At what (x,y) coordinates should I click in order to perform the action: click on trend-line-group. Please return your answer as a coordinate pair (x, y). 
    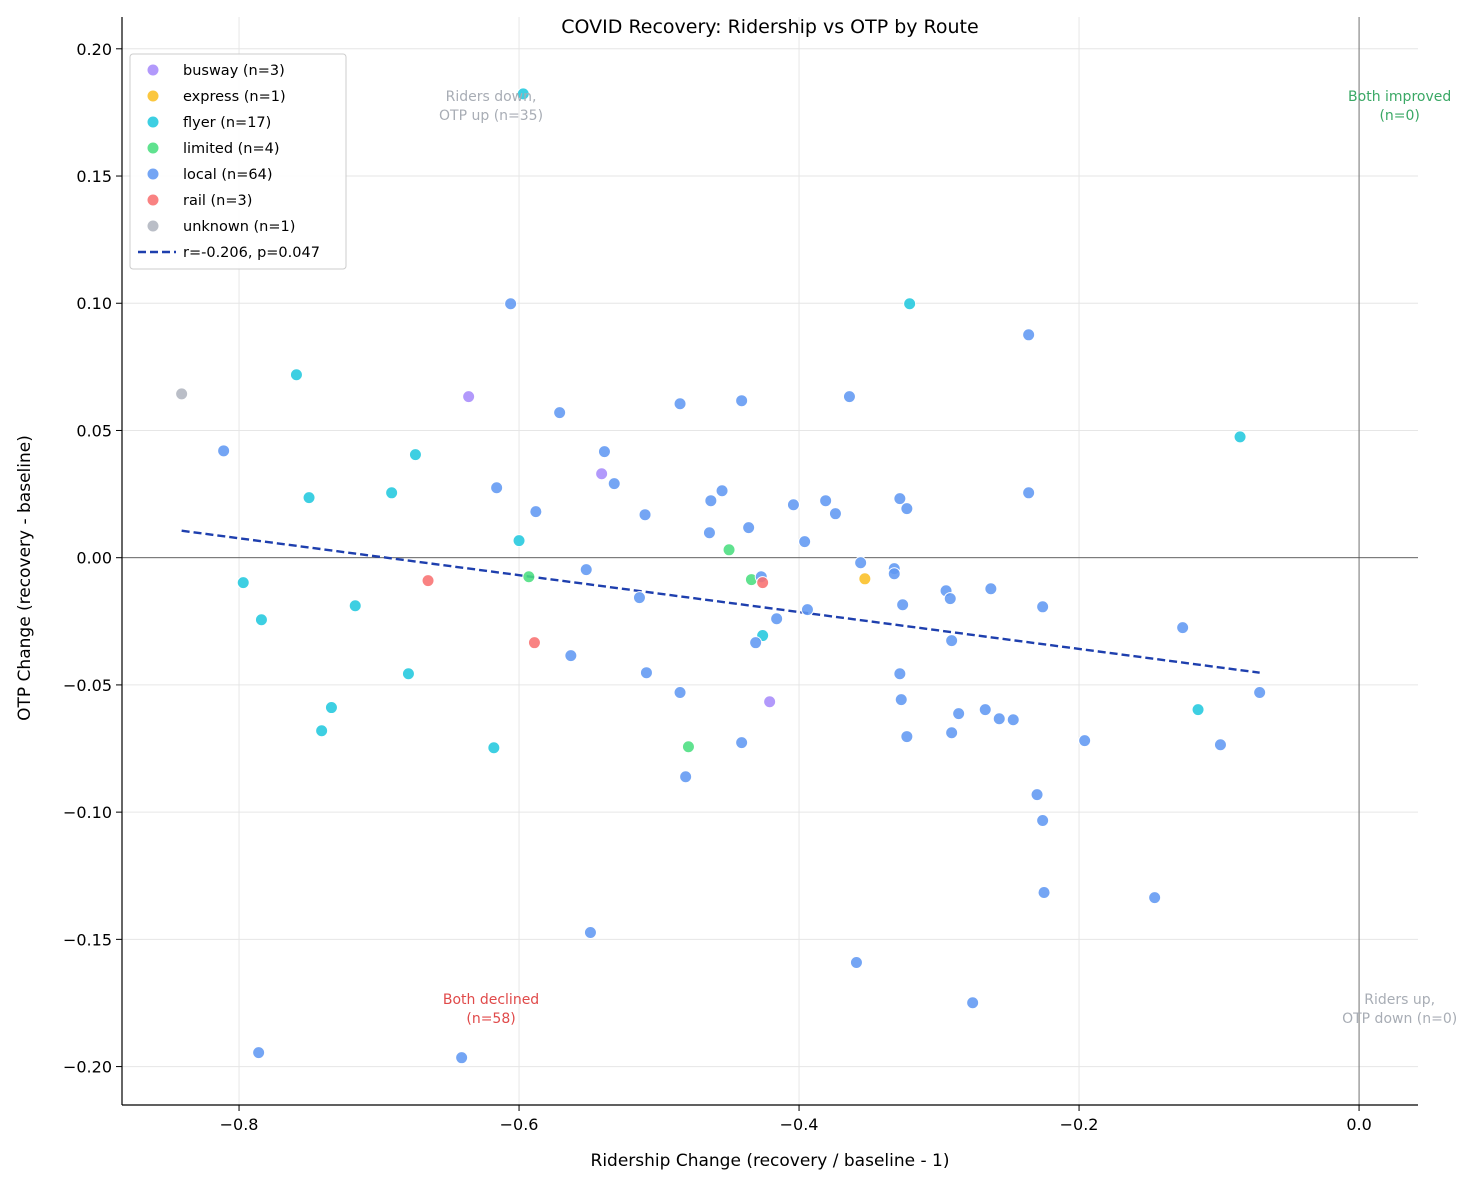
    Looking at the image, I should click on (720, 601).